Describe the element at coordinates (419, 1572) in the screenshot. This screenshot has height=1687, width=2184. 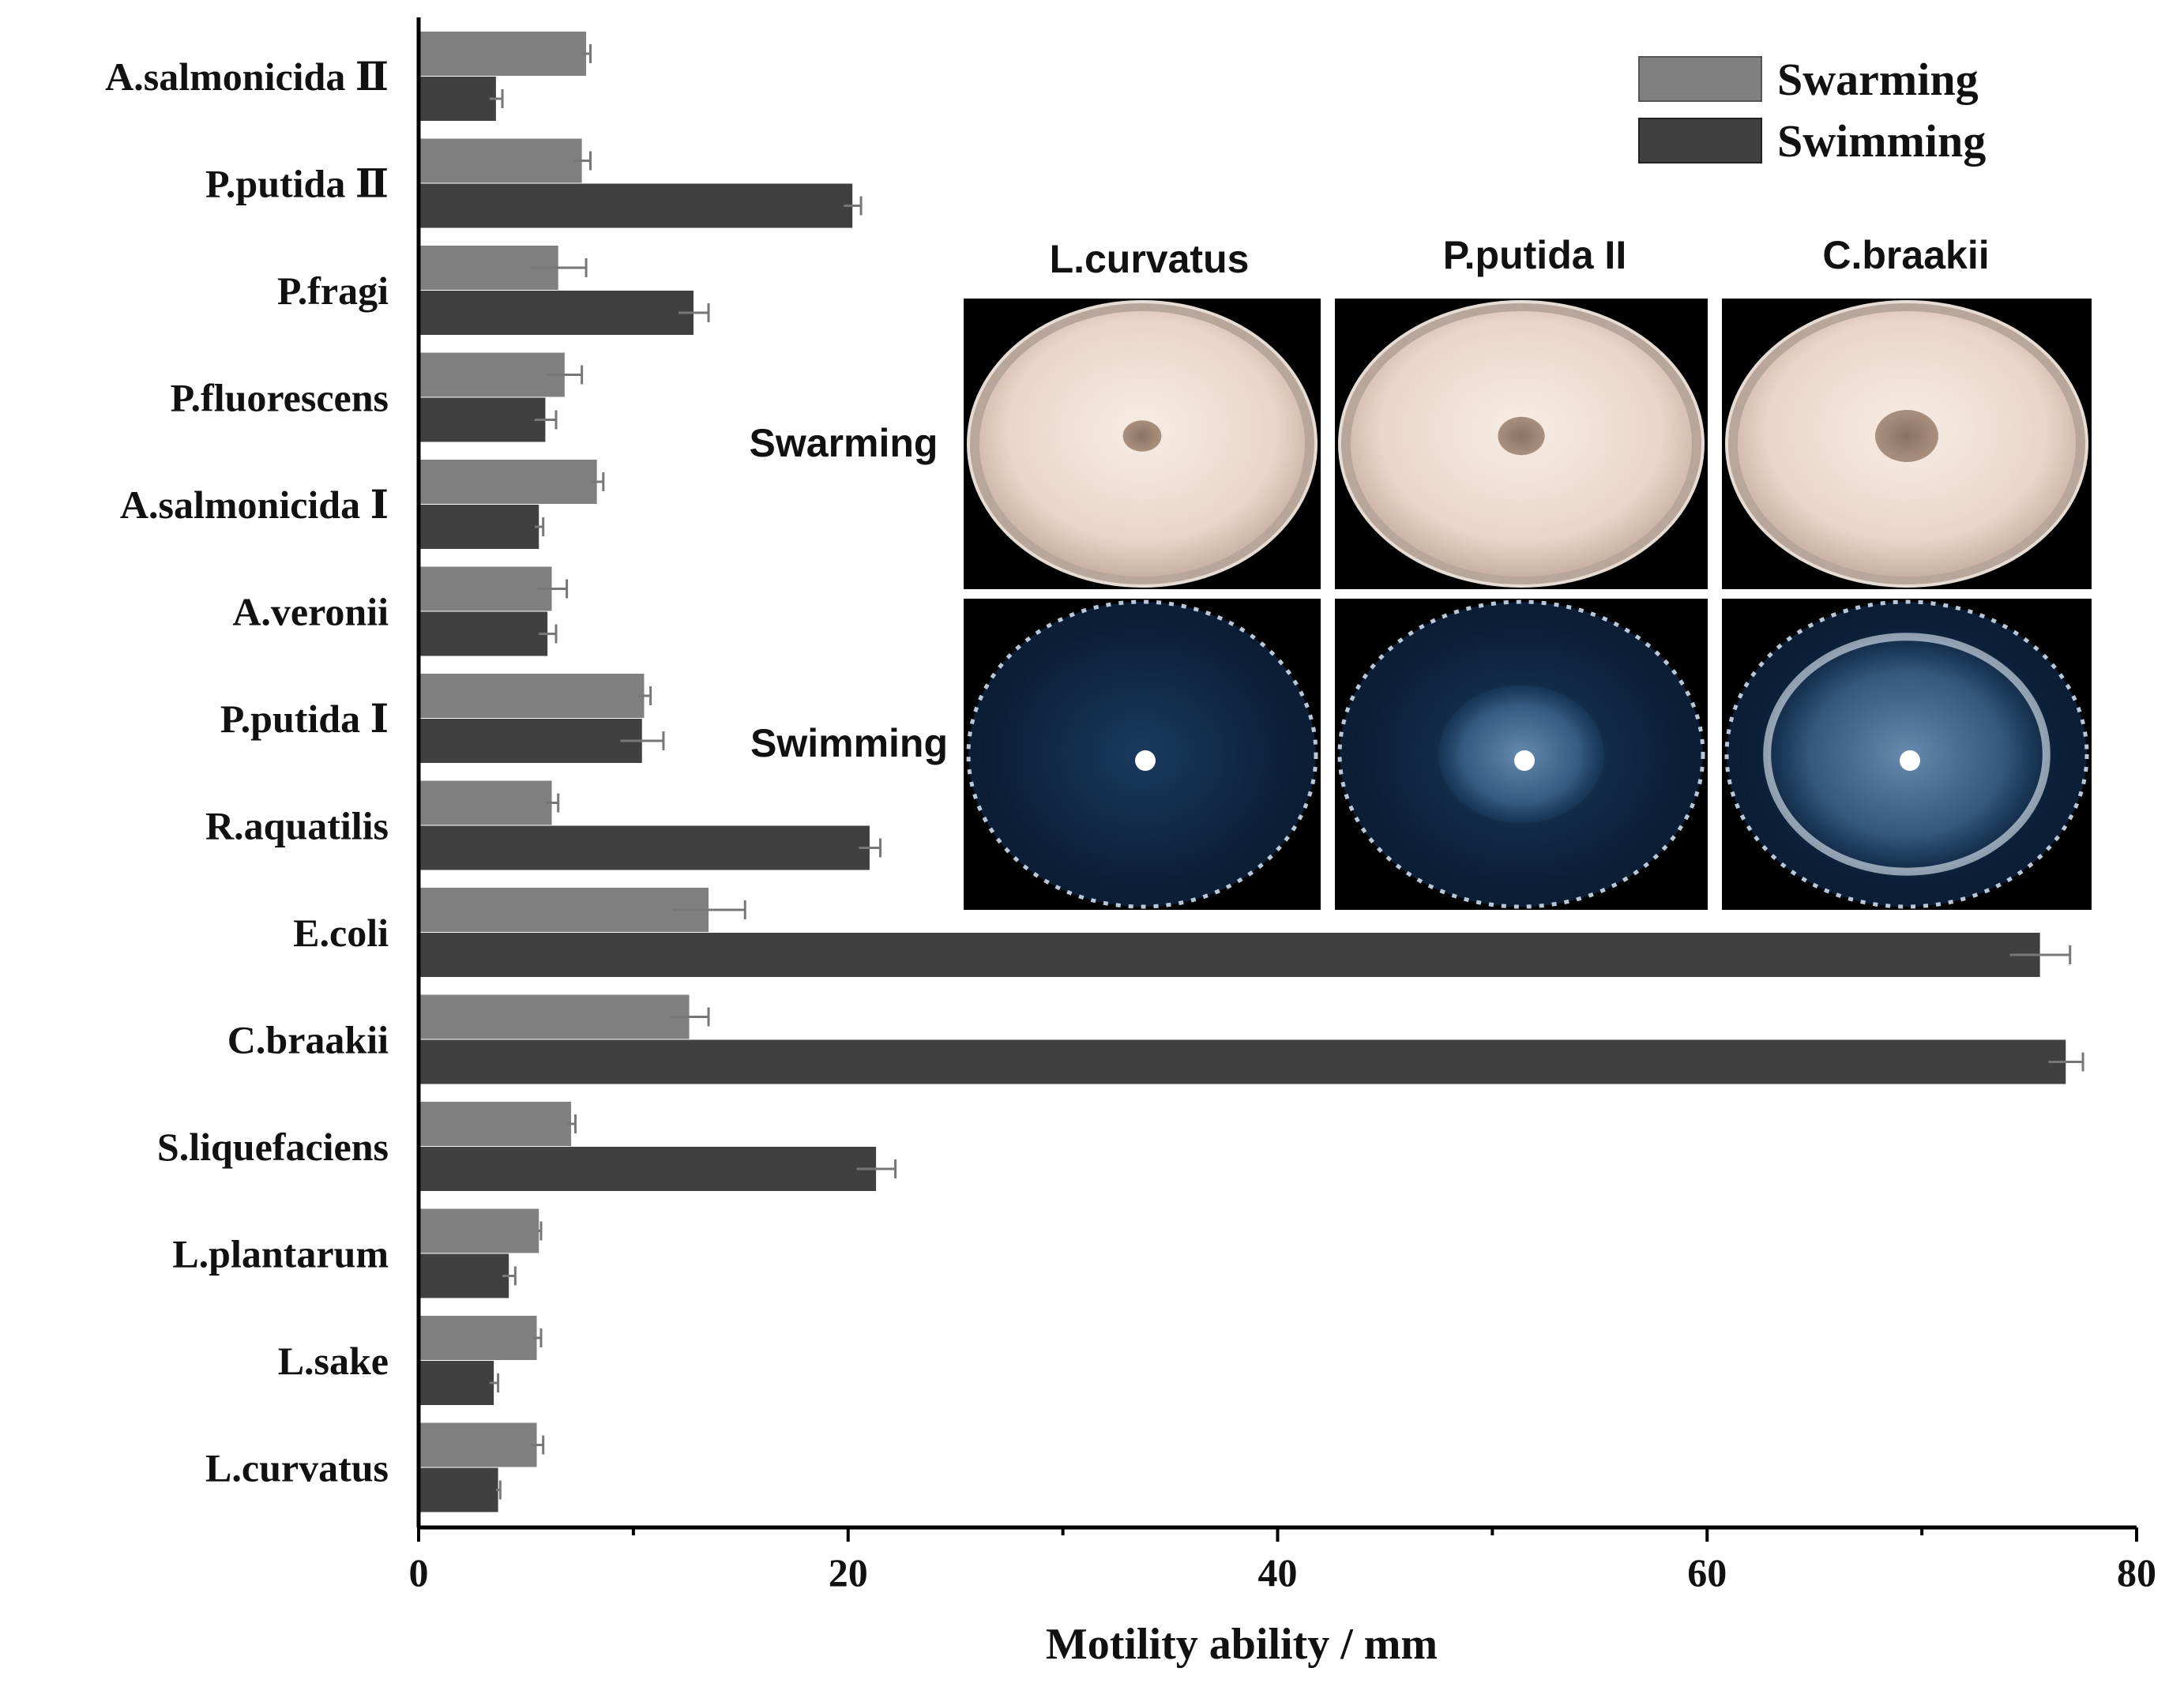
I see `x-tick-label: 0` at that location.